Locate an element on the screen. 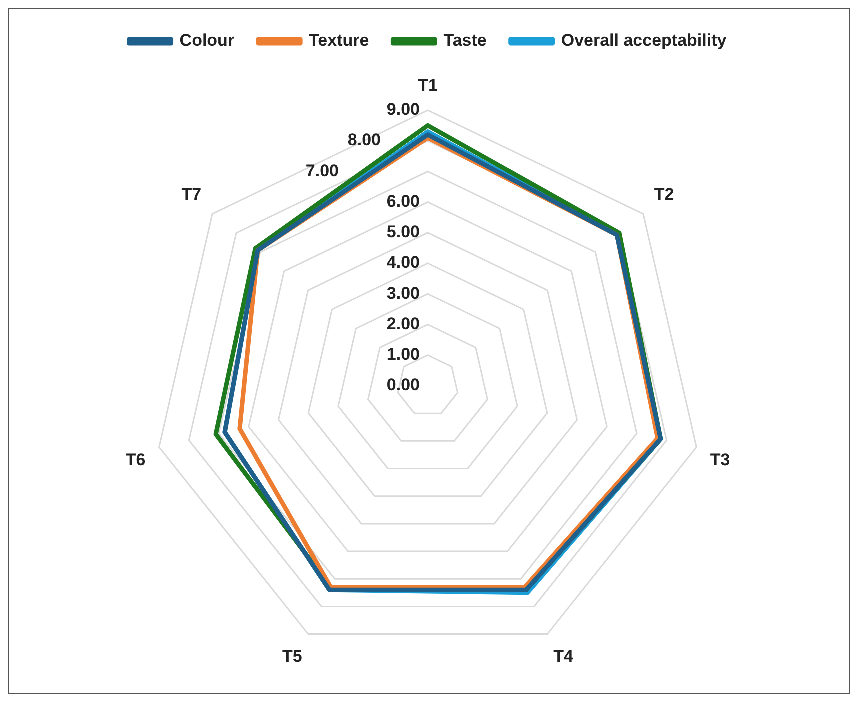 The height and width of the screenshot is (706, 862). y-tick-label: 7.00 is located at coordinates (322, 170).